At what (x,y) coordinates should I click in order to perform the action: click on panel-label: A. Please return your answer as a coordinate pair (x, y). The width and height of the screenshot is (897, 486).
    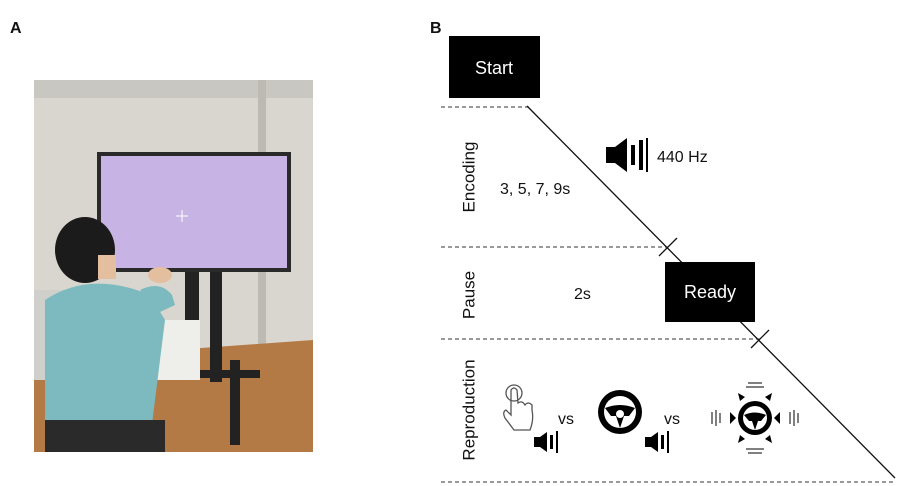
    Looking at the image, I should click on (16, 28).